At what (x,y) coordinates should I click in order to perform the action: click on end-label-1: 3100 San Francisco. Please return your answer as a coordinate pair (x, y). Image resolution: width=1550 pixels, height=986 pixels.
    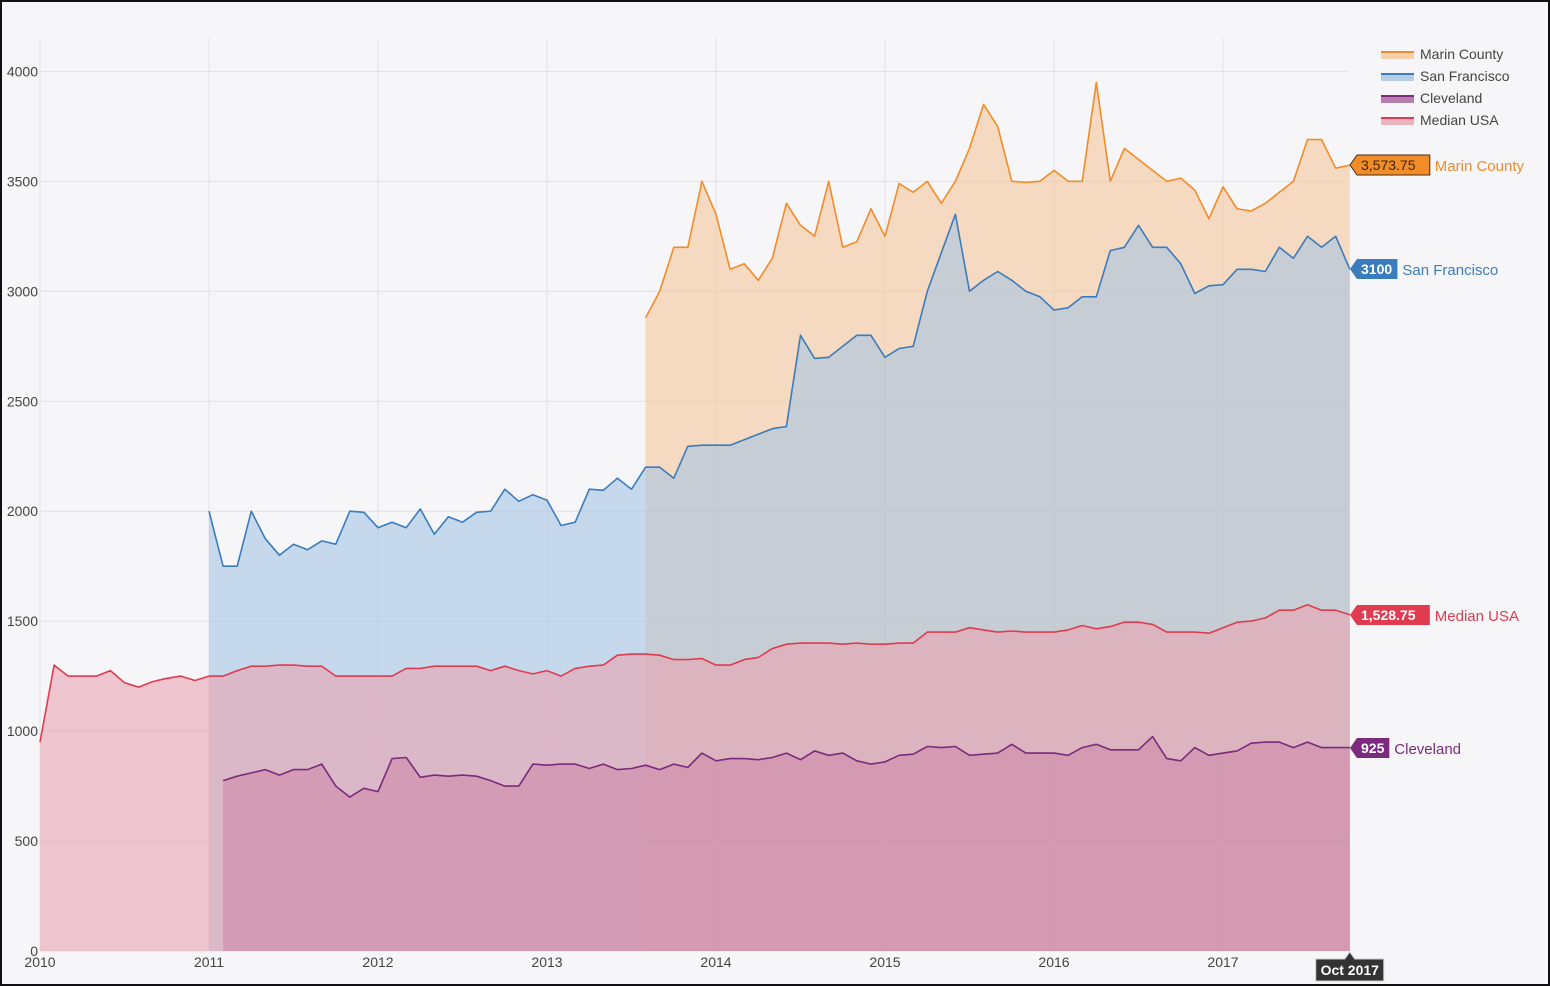
    Looking at the image, I should click on (1424, 269).